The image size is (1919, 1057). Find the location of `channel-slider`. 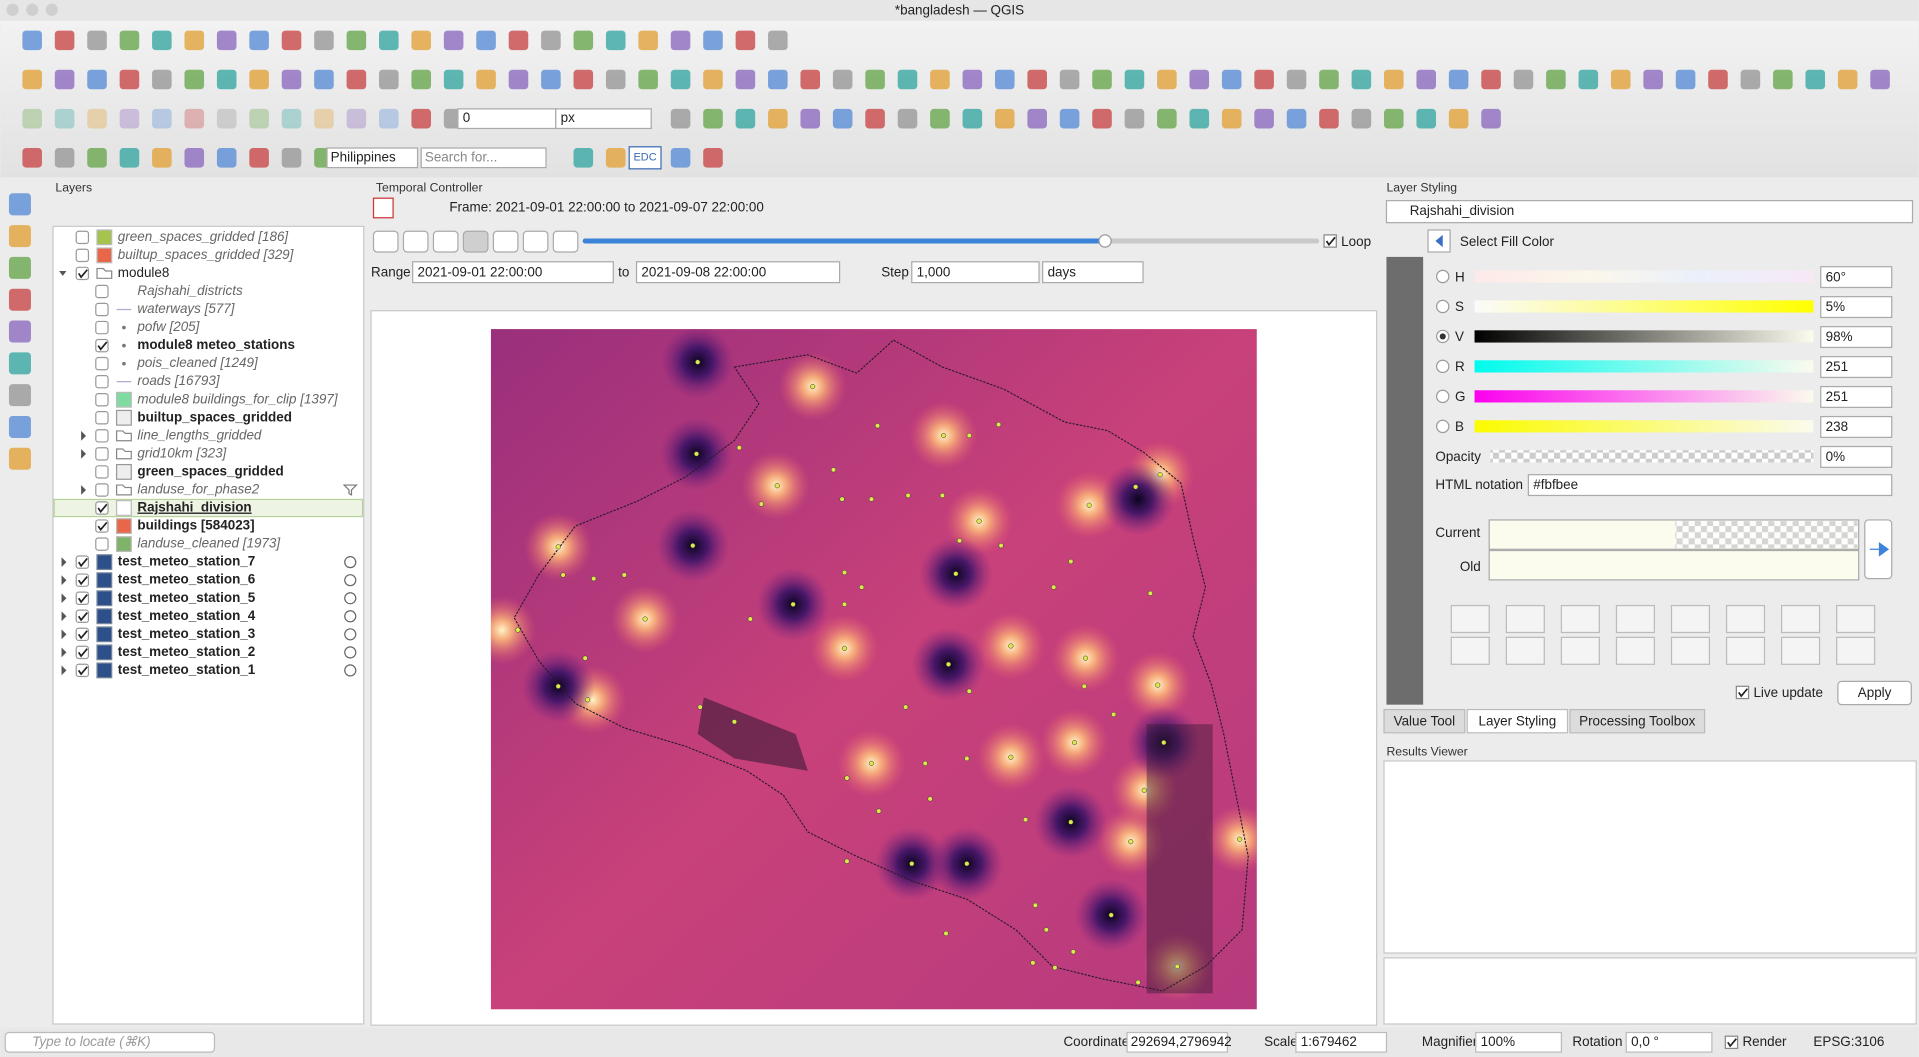

channel-slider is located at coordinates (1644, 306).